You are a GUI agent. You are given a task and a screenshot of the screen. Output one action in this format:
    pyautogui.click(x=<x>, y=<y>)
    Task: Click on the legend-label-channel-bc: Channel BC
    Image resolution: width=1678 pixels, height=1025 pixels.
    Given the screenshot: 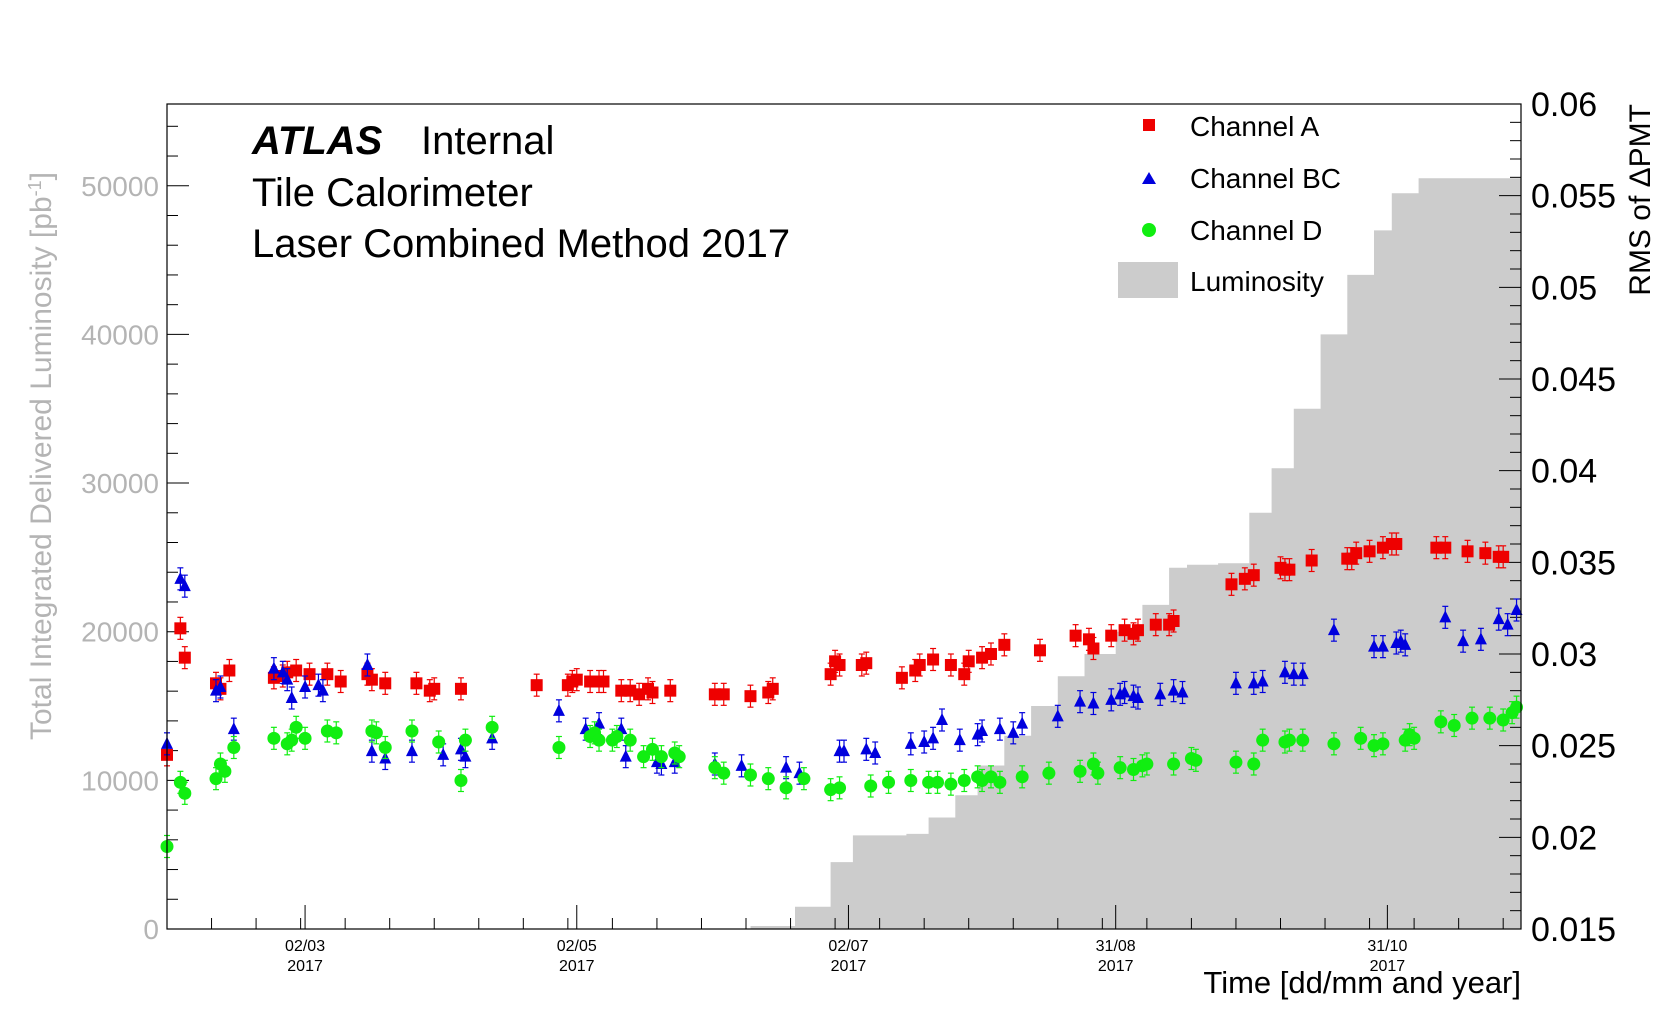 What is the action you would take?
    pyautogui.click(x=1265, y=178)
    